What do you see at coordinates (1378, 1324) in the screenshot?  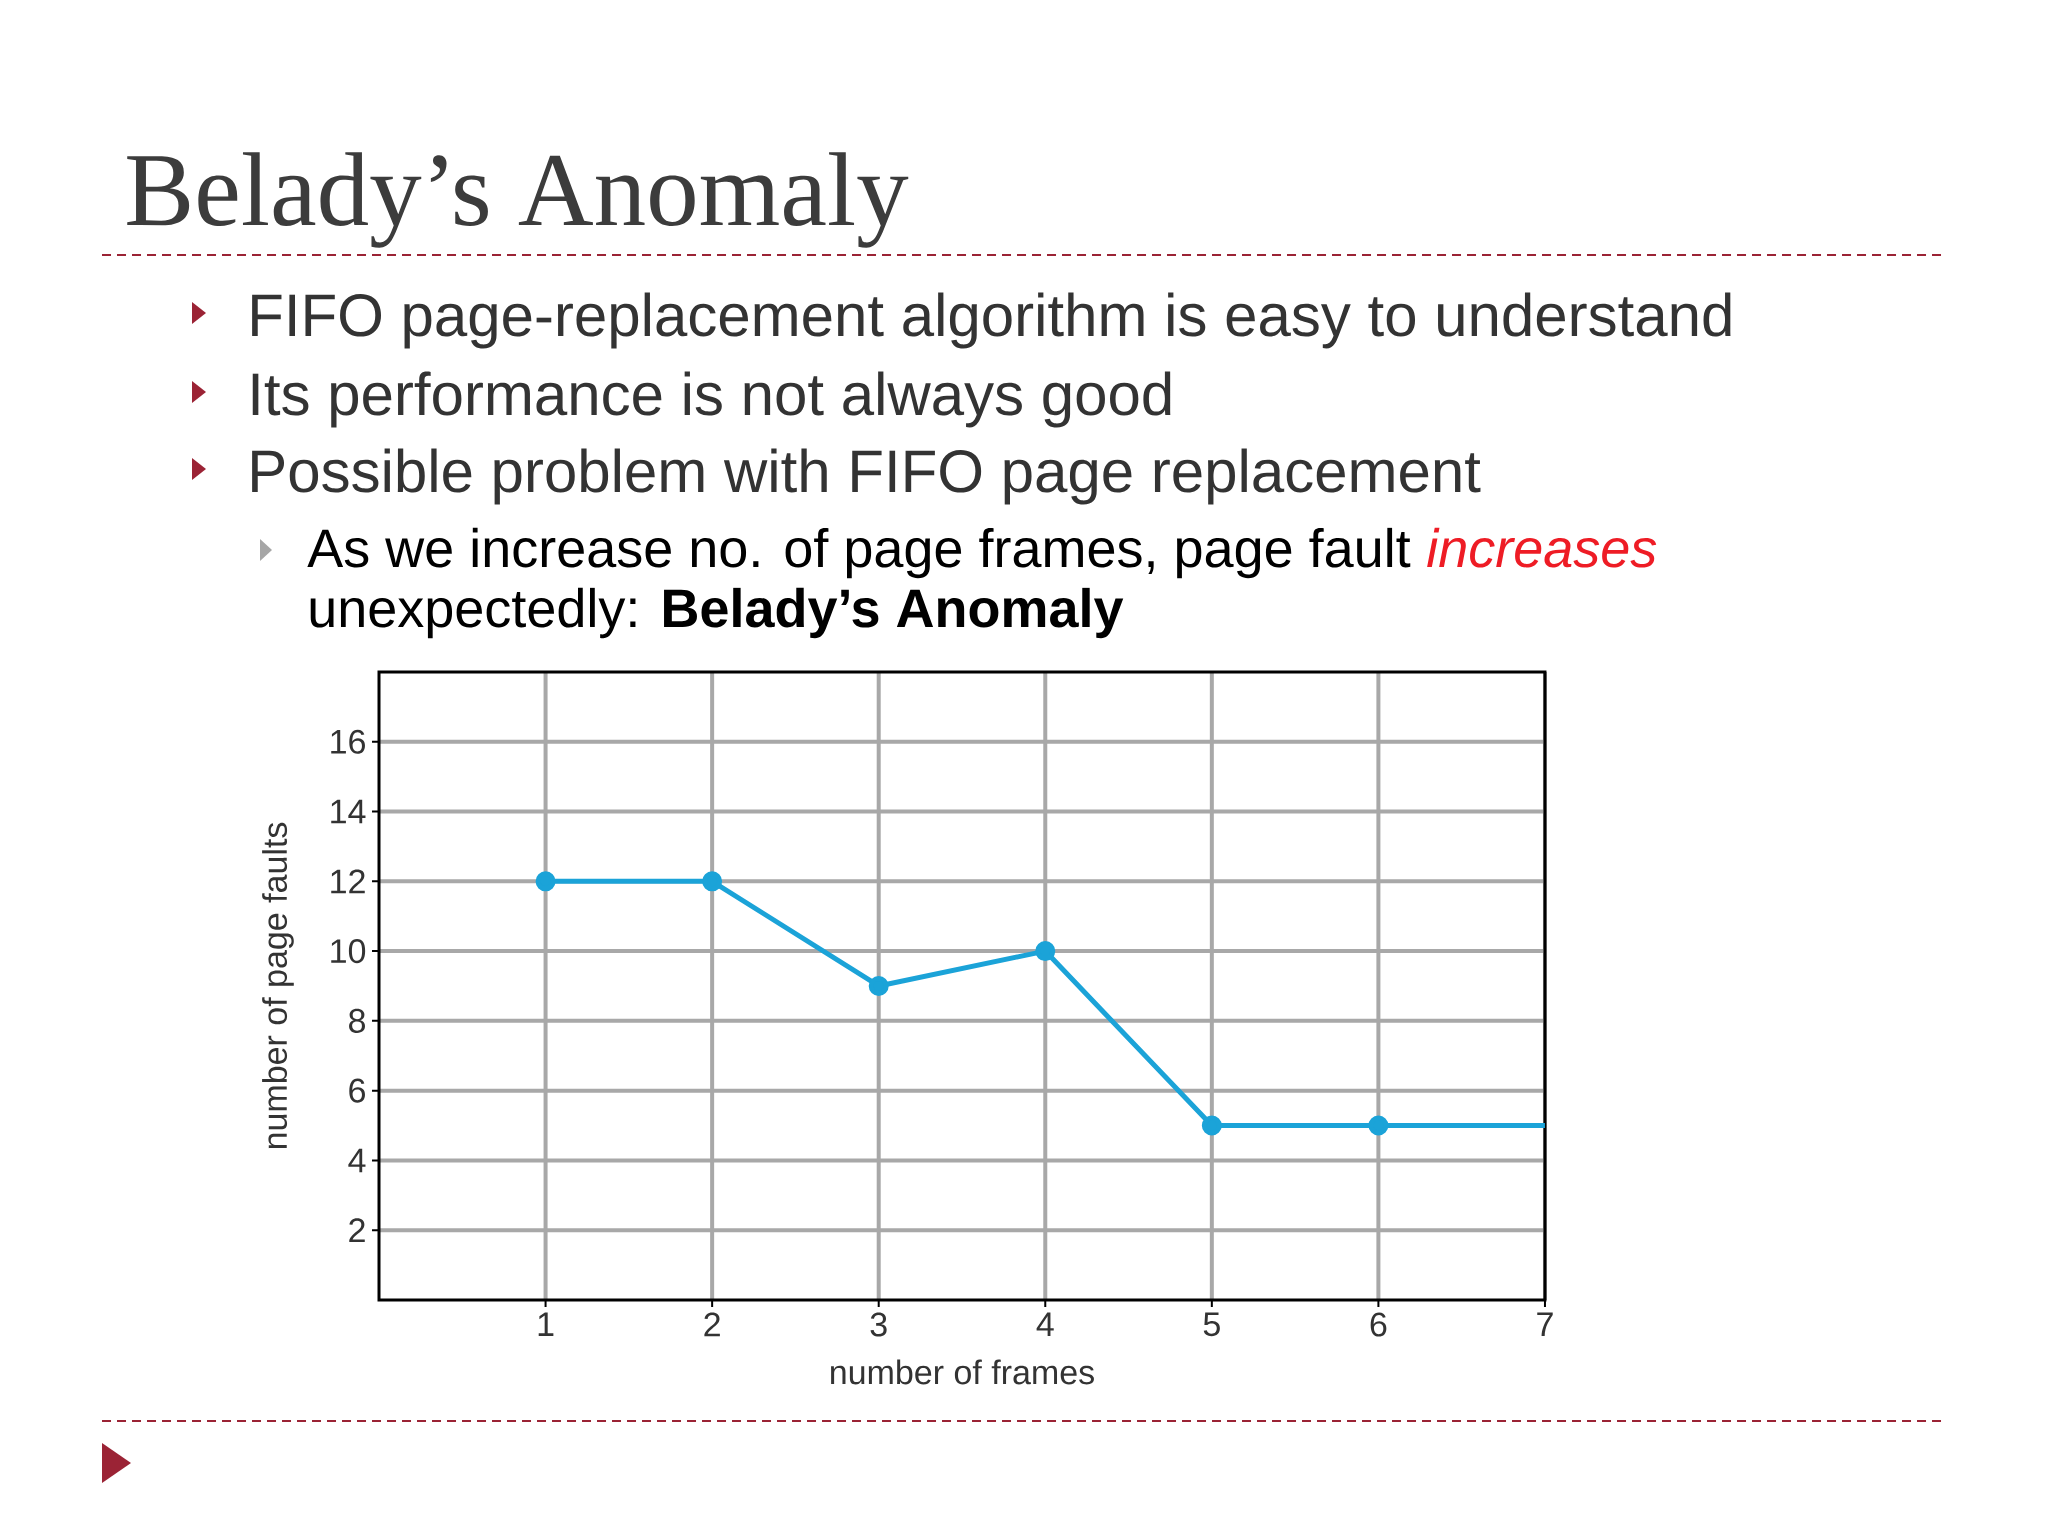 I see `x-tick-label: 6` at bounding box center [1378, 1324].